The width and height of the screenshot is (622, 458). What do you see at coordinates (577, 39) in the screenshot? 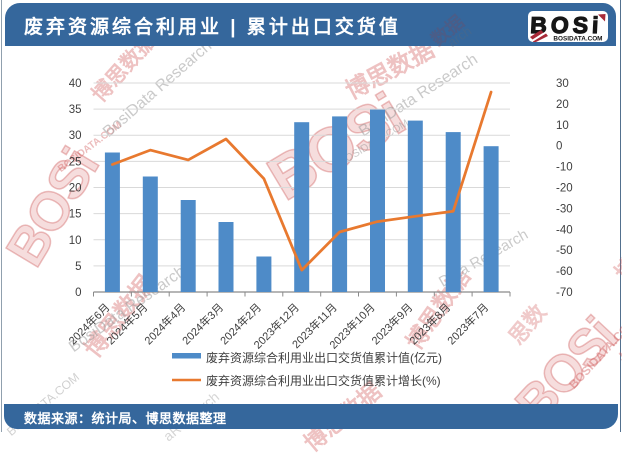
I see `svg-text: BOSIDATA.COM` at bounding box center [577, 39].